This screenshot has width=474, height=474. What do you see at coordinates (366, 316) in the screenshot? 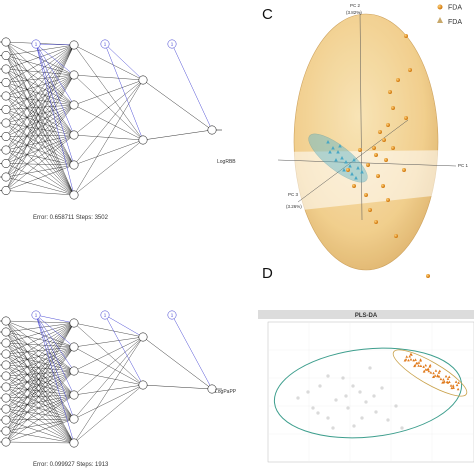
I see `plsda-title: PLS-DA` at bounding box center [366, 316].